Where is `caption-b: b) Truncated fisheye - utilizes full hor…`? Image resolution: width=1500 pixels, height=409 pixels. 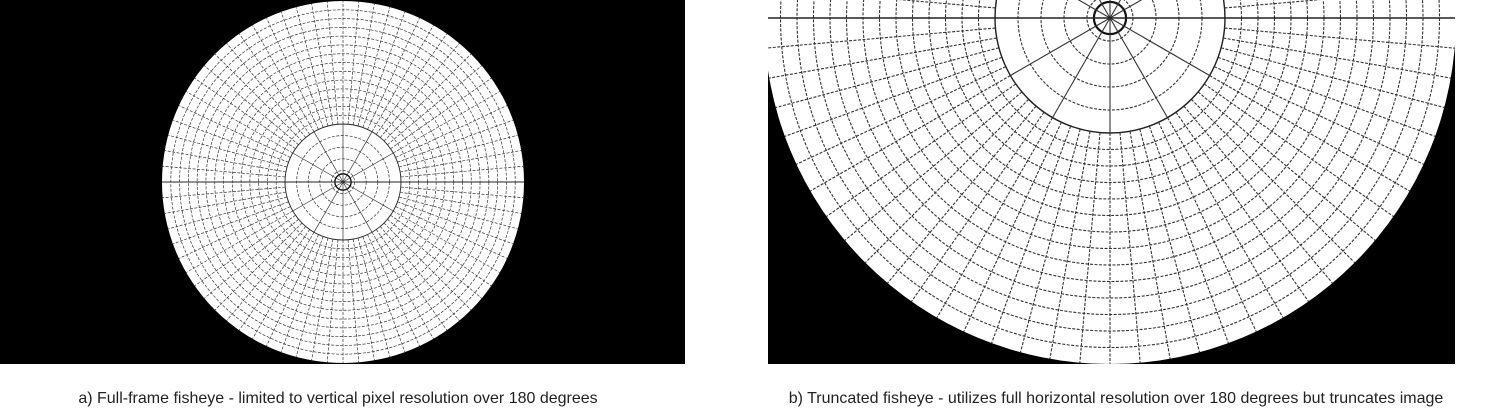 caption-b: b) Truncated fisheye - utilizes full hor… is located at coordinates (1116, 398).